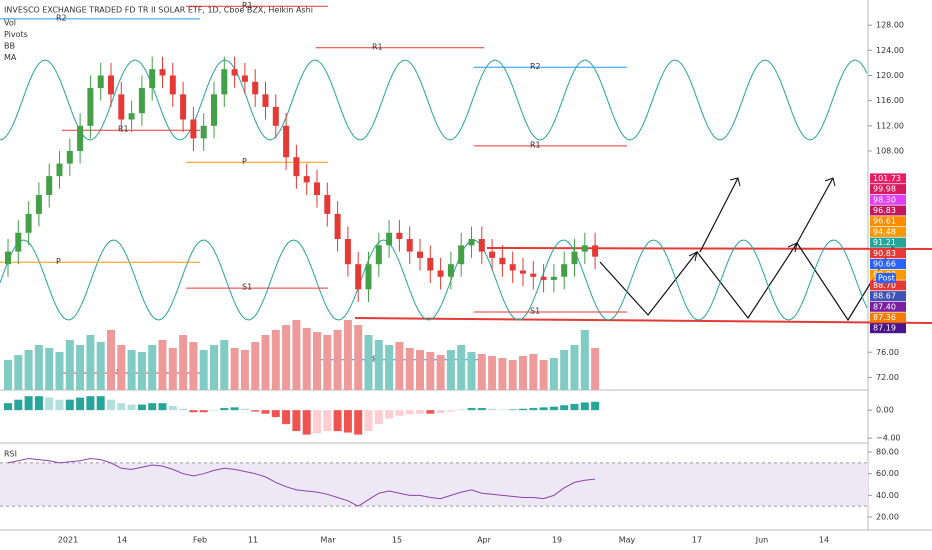  Describe the element at coordinates (747, 281) in the screenshot. I see `projection-path` at that location.